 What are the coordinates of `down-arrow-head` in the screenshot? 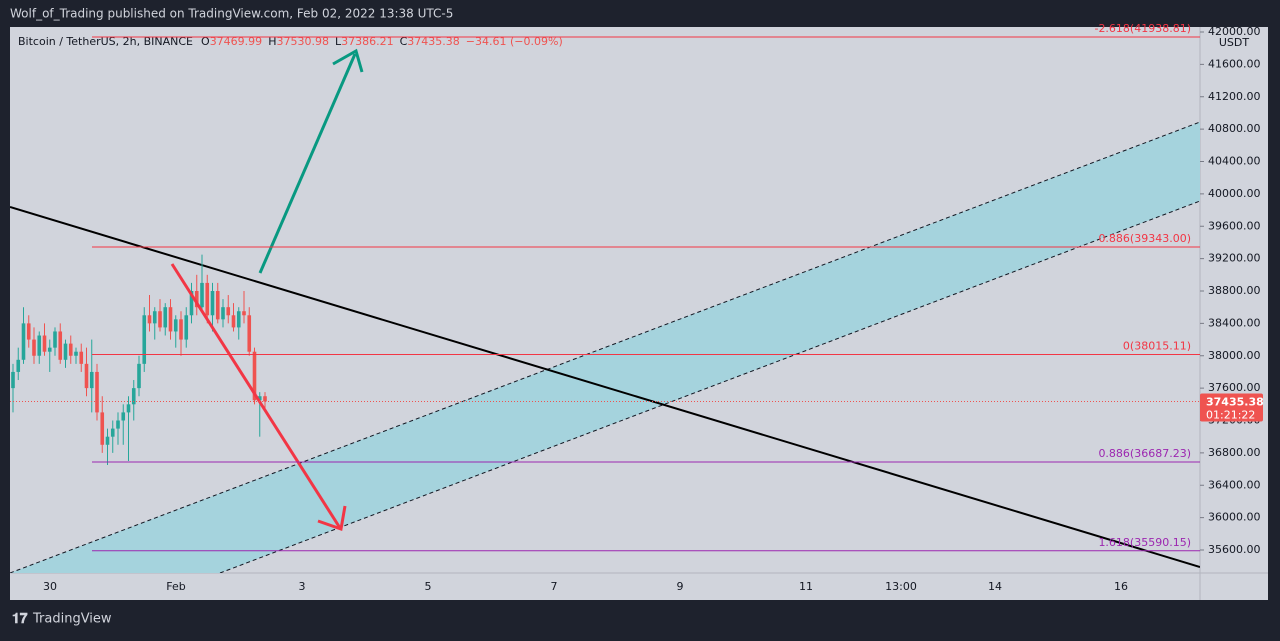 It's located at (332, 518).